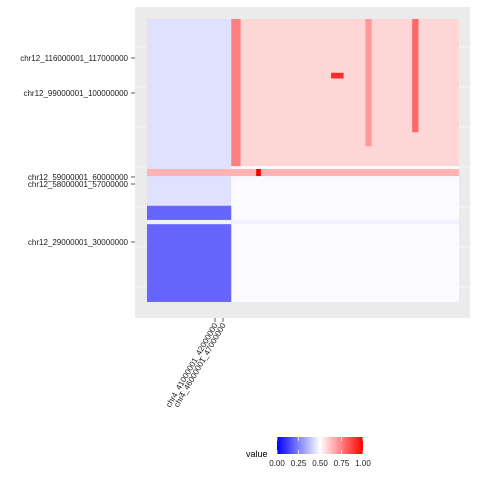 This screenshot has height=480, width=480. What do you see at coordinates (200, 365) in the screenshot?
I see `x-tick-label: chr4_46000001_47000000` at bounding box center [200, 365].